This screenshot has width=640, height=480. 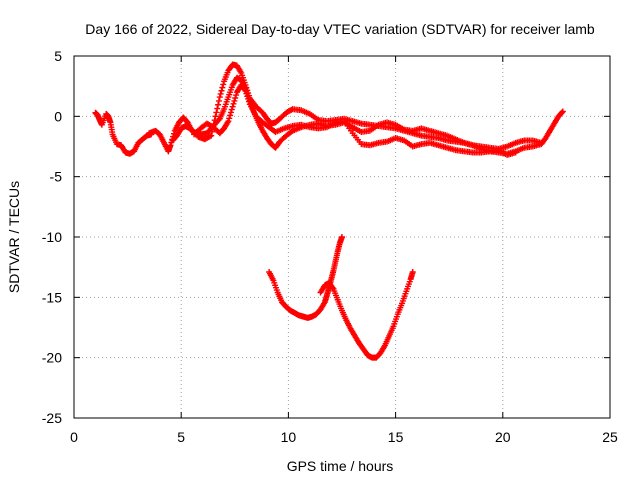 I want to click on x-tick-label: 20, so click(x=503, y=437).